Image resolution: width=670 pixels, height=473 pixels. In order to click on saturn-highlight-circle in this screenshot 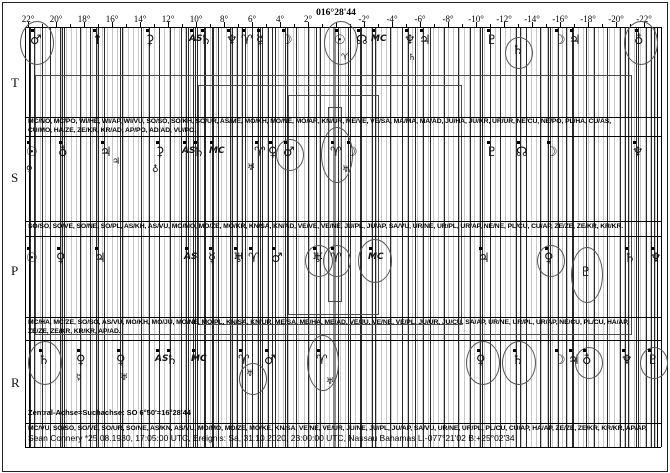, I will do `click(519, 53)`.